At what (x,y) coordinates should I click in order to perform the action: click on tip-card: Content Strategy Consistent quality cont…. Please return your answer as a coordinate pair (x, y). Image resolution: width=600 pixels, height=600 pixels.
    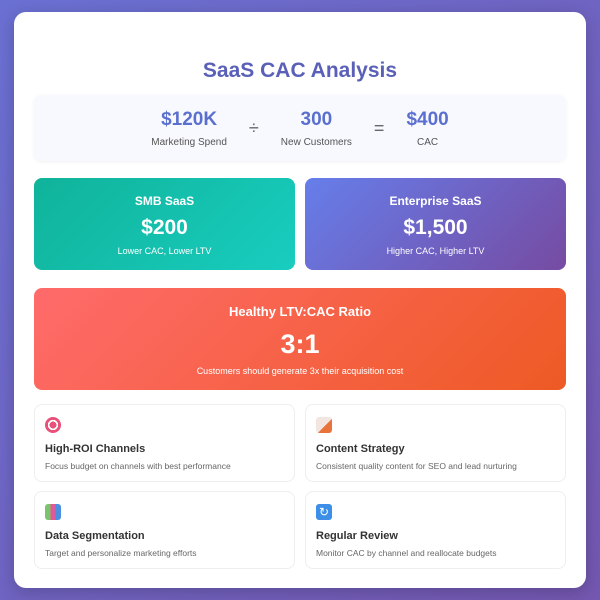
    Looking at the image, I should click on (435, 443).